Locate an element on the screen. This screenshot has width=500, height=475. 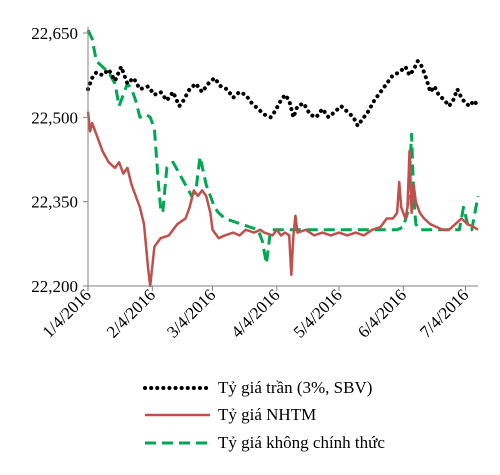
x-tick-label: 4/4/2016 is located at coordinates (255, 313).